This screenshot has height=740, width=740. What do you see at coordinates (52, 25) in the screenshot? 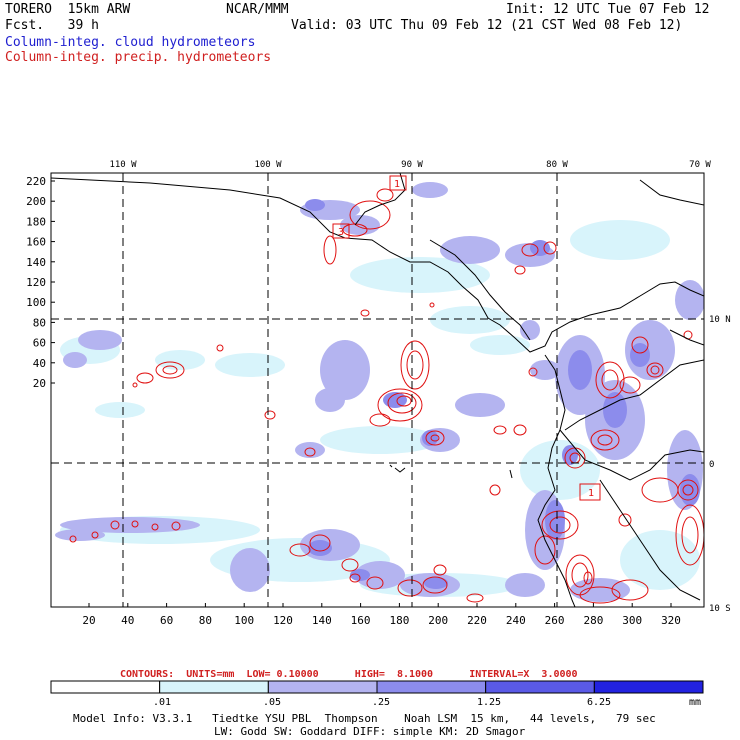
I see `forecast-hour: Fcst. 39 h` at bounding box center [52, 25].